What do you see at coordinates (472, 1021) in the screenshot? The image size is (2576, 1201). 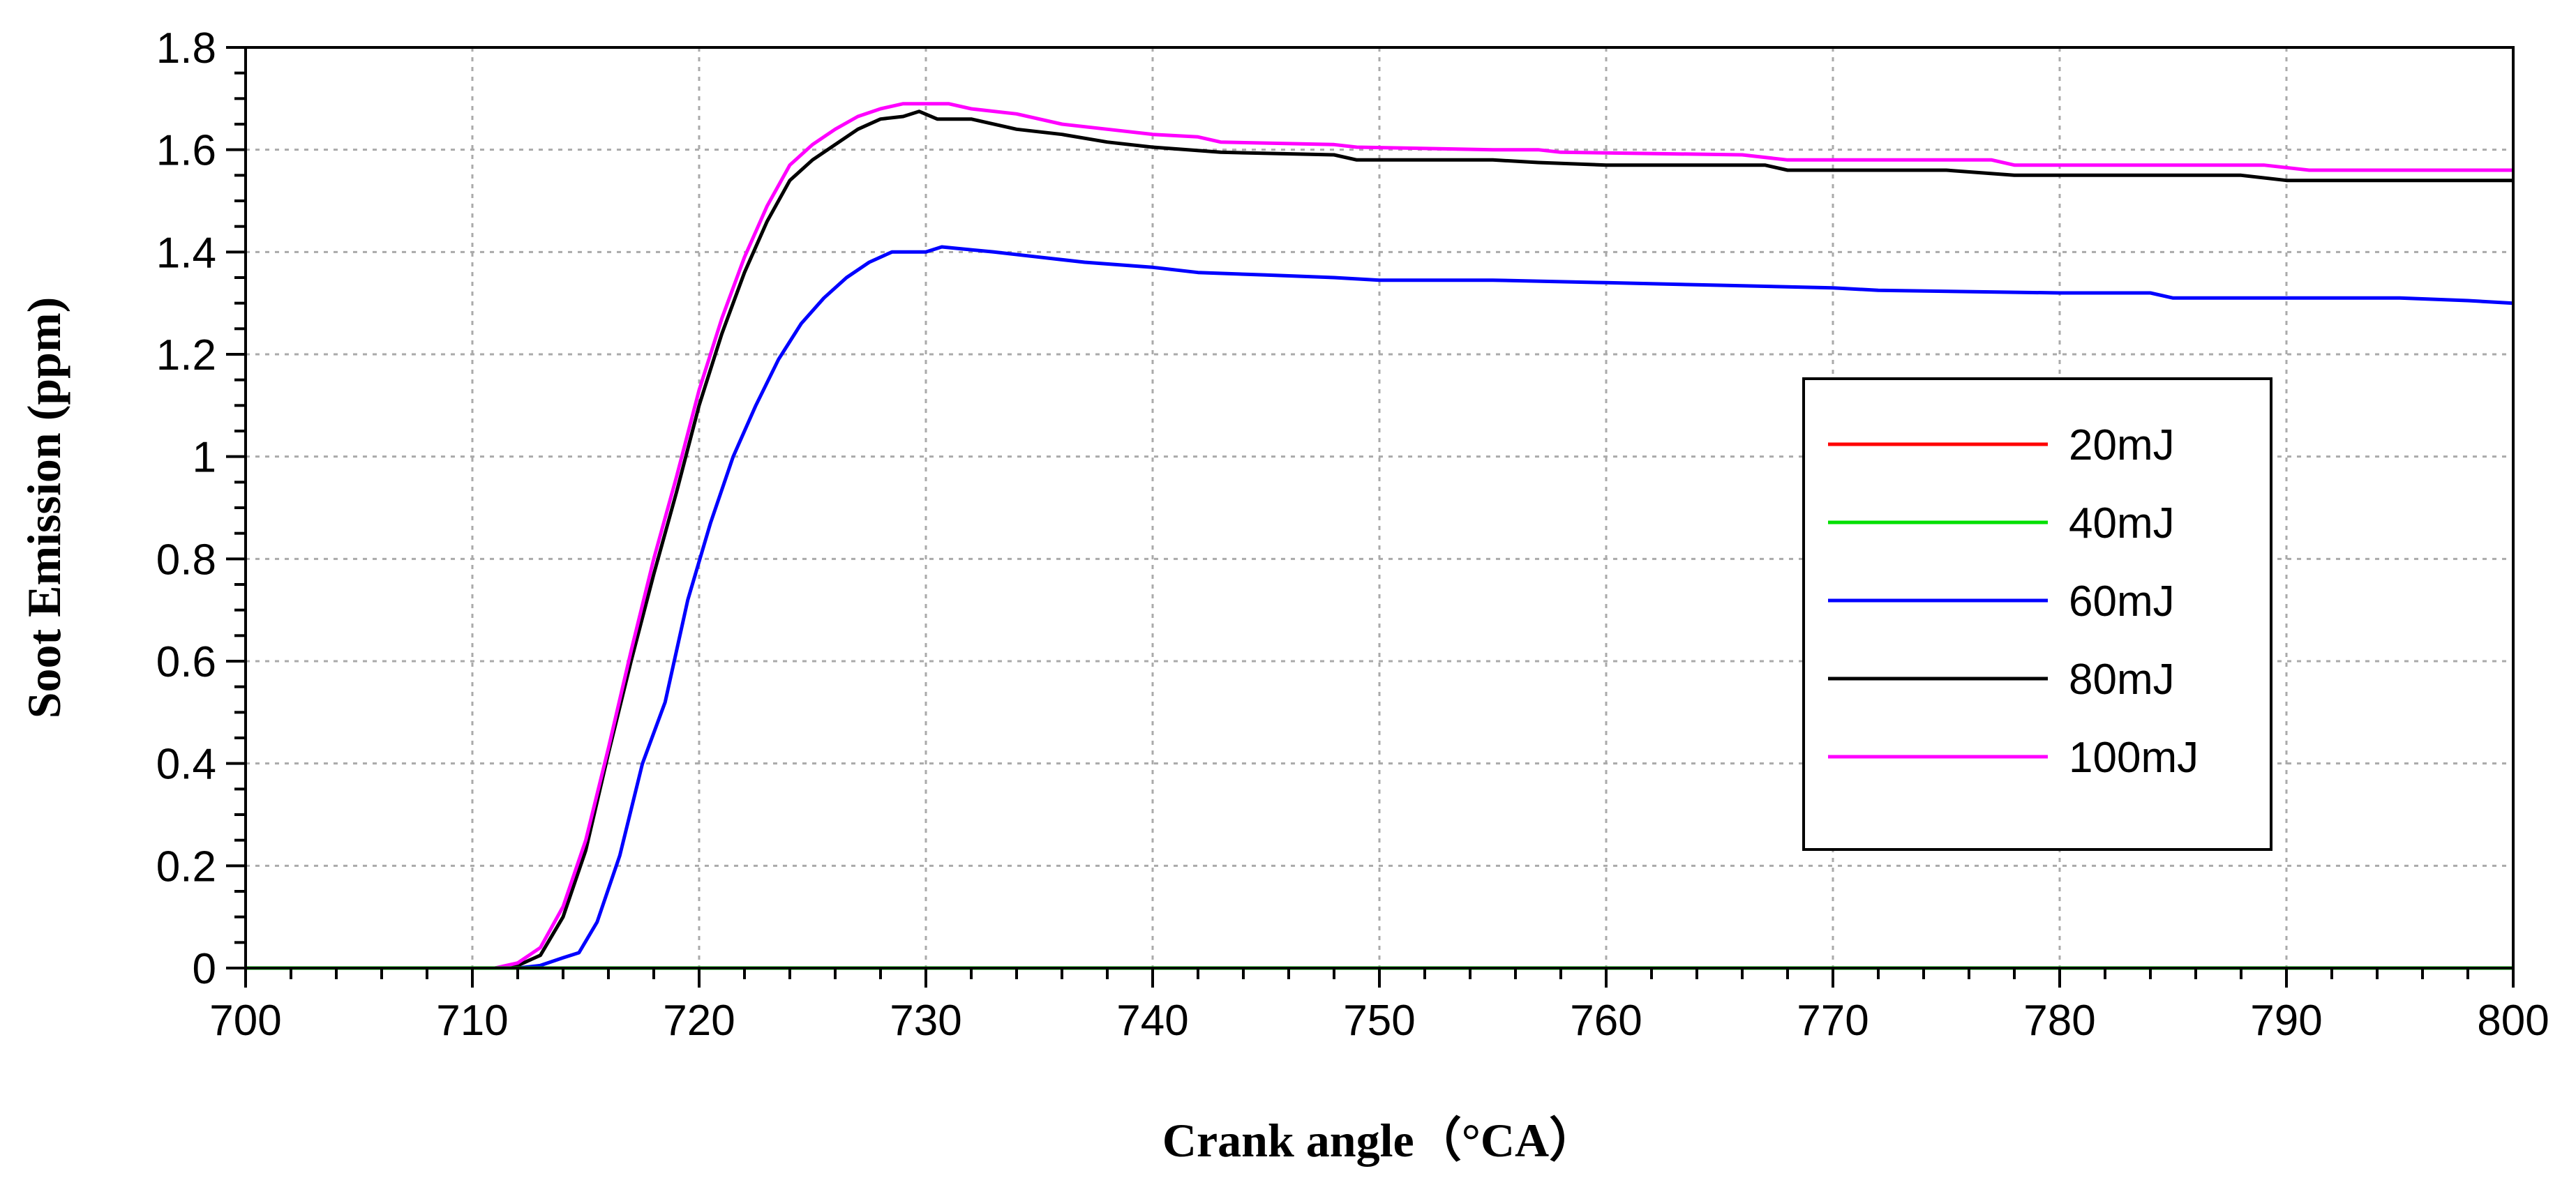 I see `x-tick-label: 710` at bounding box center [472, 1021].